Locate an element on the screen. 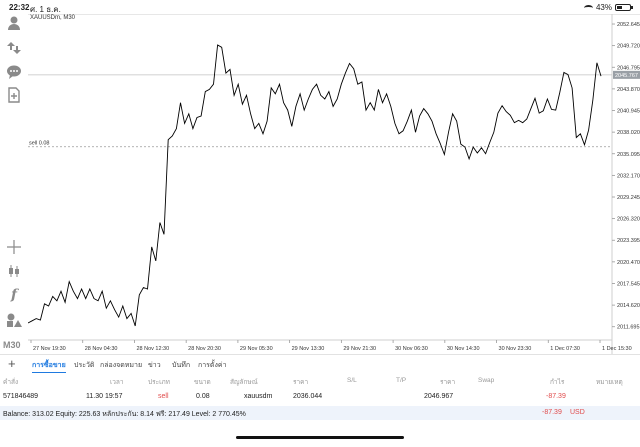 The height and width of the screenshot is (447, 640). cell-type: sell is located at coordinates (163, 396).